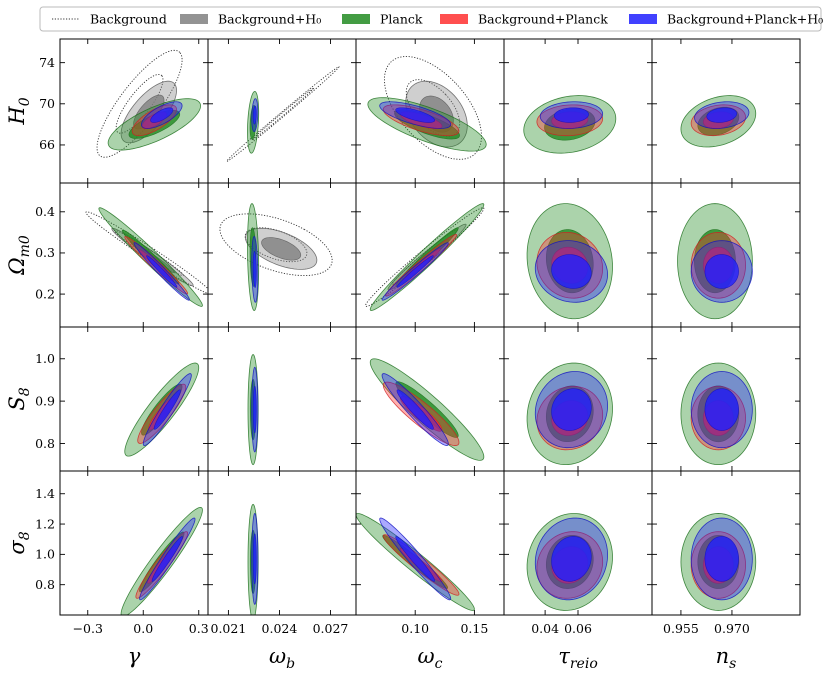 The height and width of the screenshot is (676, 831). What do you see at coordinates (331, 628) in the screenshot?
I see `xtick-label-omega-b: 0.027` at bounding box center [331, 628].